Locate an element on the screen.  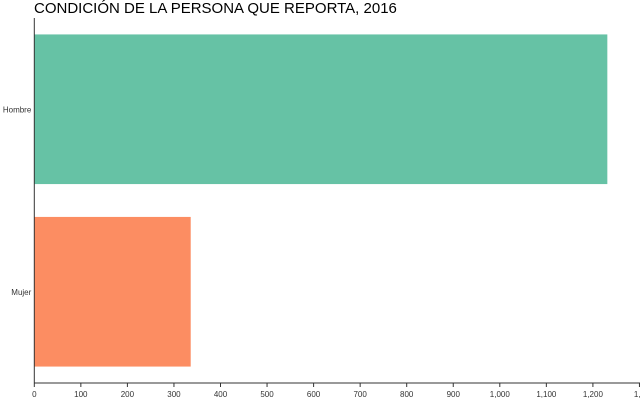
x-tick-label: 0 is located at coordinates (34, 394).